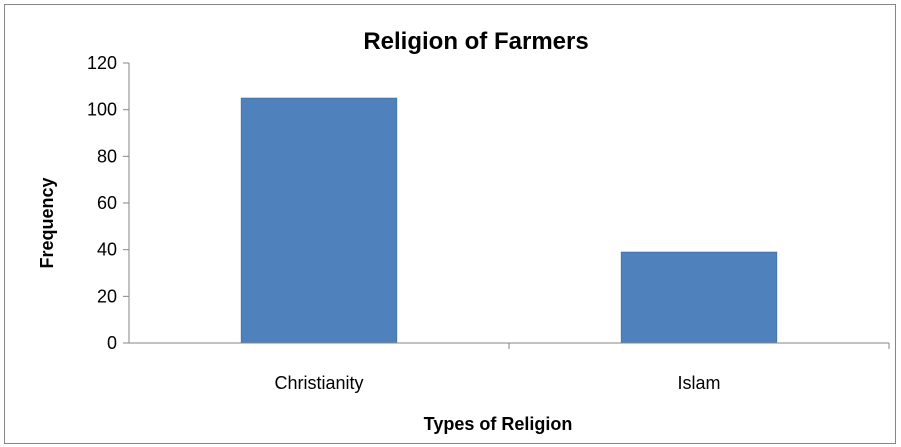 Image resolution: width=901 pixels, height=447 pixels. Describe the element at coordinates (107, 156) in the screenshot. I see `y-tick-label: 80` at that location.